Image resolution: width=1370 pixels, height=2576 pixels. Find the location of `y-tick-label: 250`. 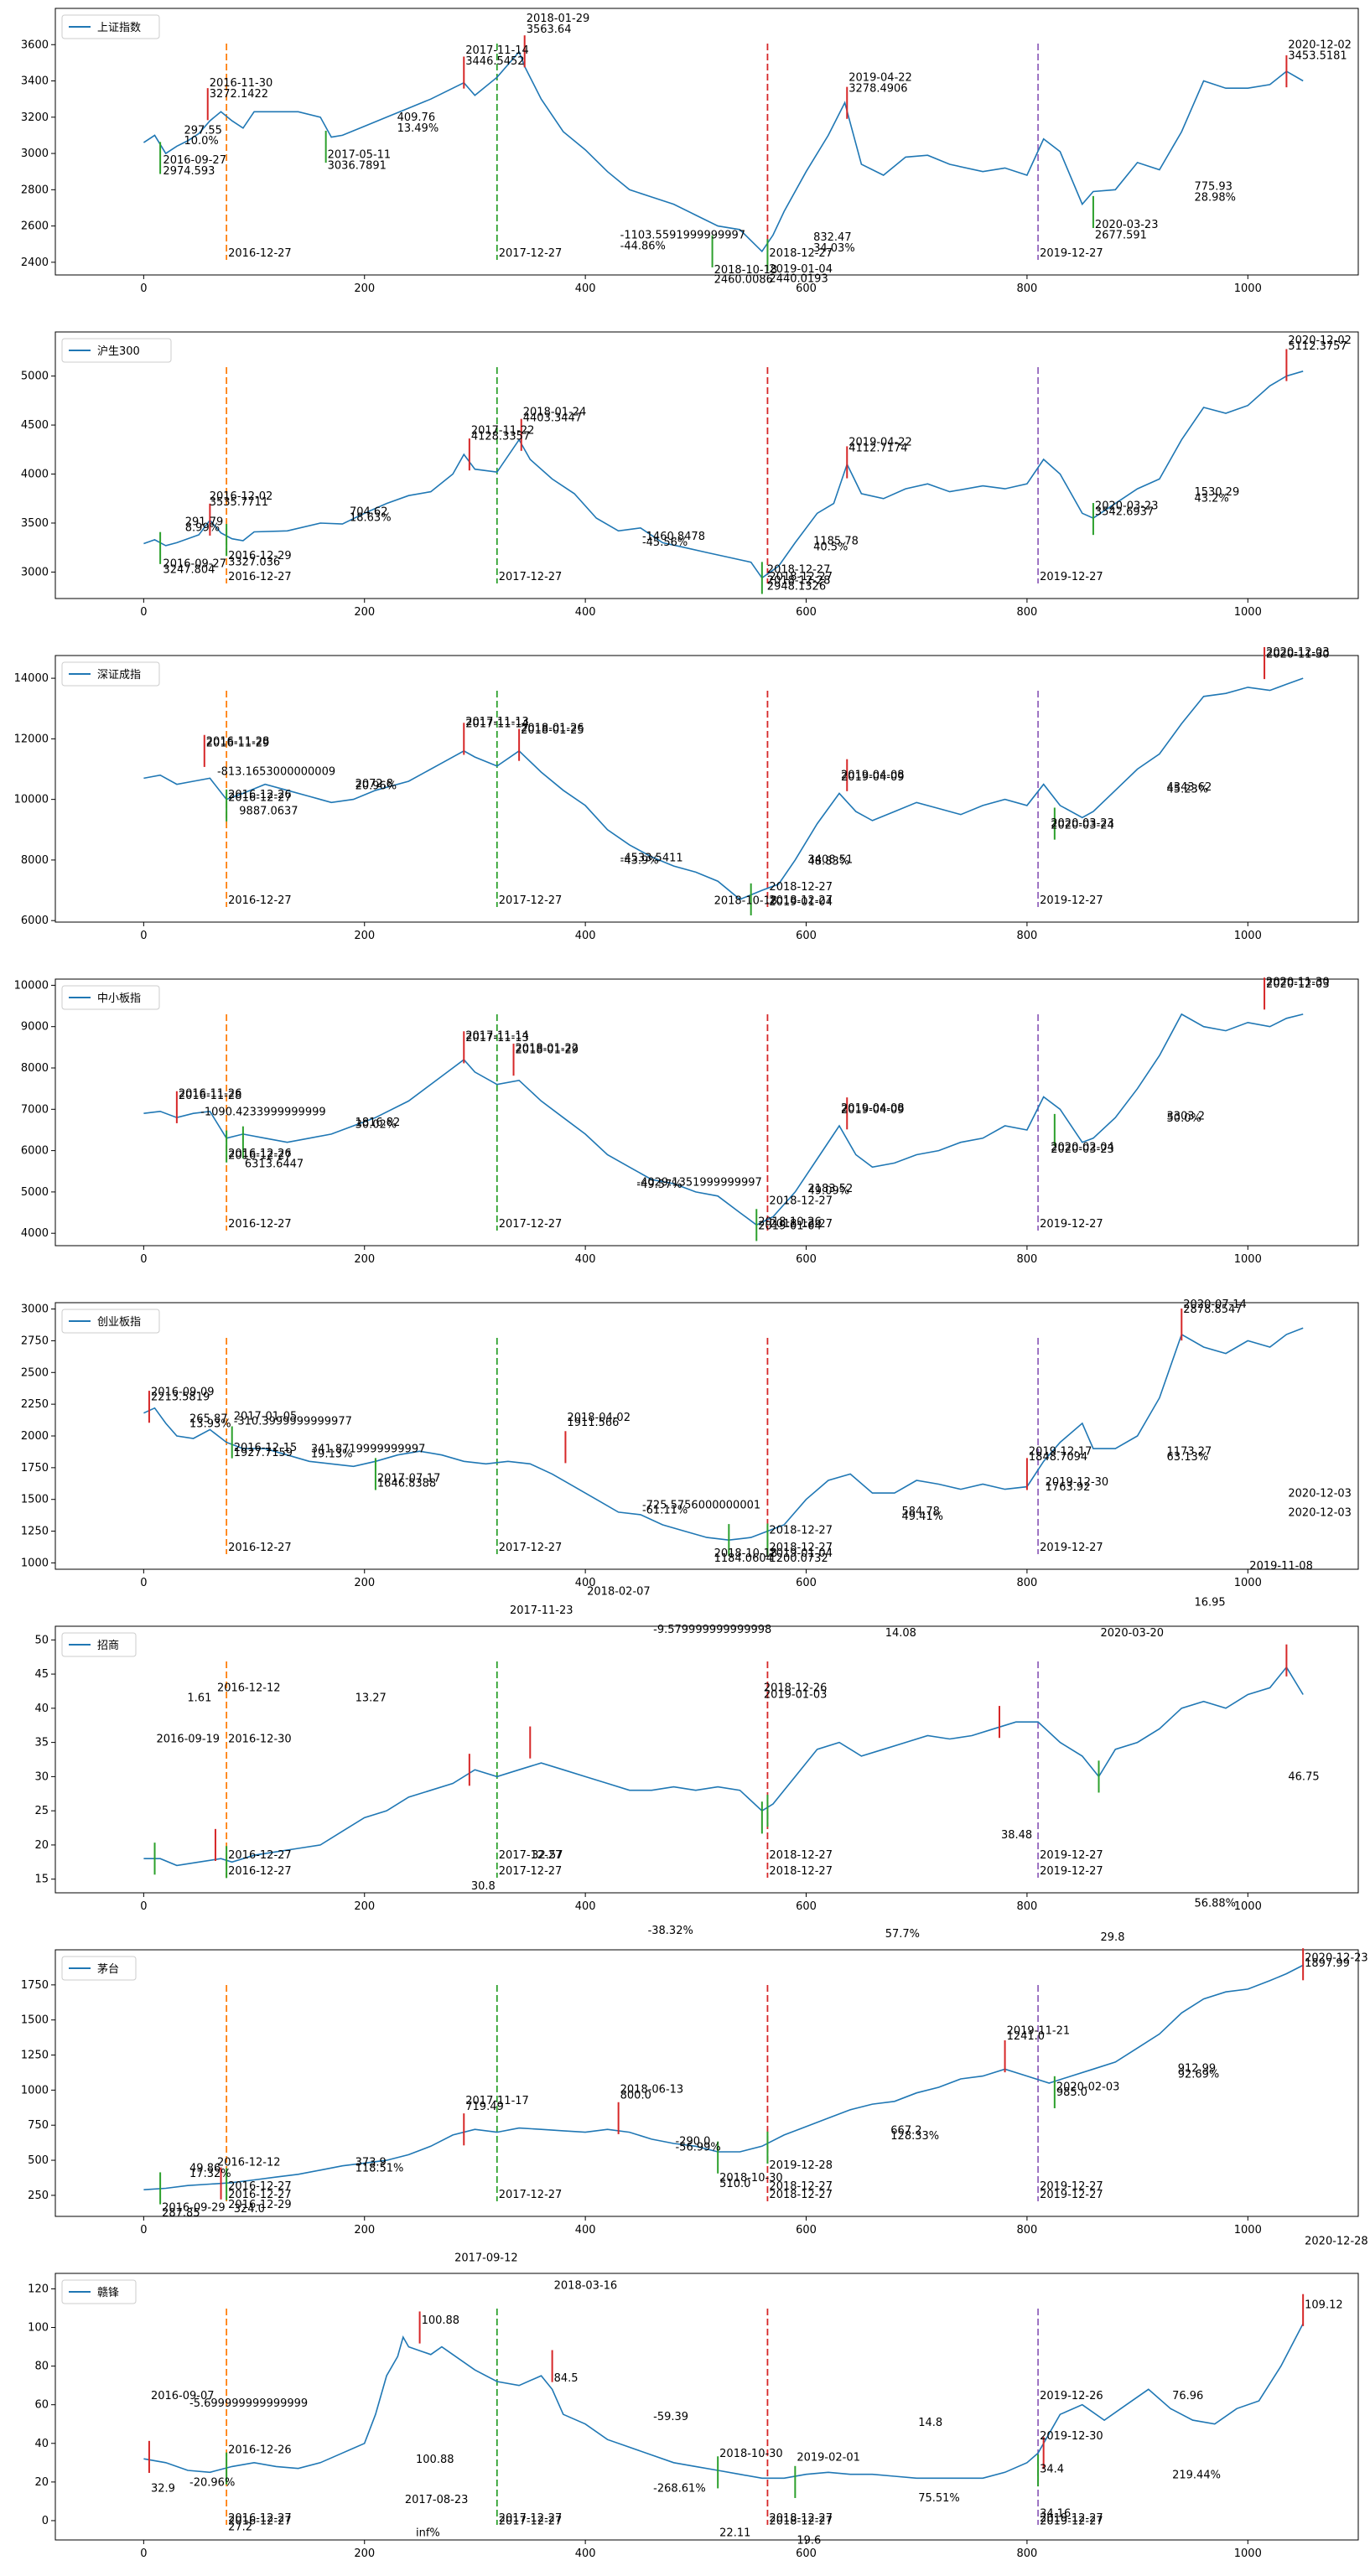

y-tick-label: 250 is located at coordinates (38, 2196).